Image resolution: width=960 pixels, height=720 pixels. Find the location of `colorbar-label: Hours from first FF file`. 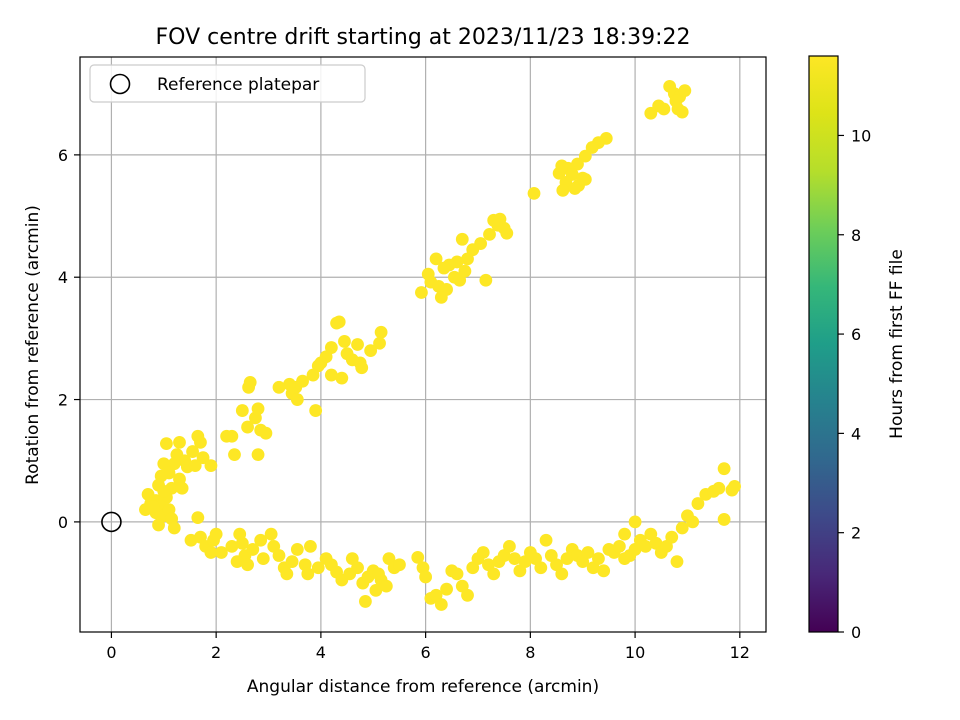

colorbar-label: Hours from first FF file is located at coordinates (897, 344).